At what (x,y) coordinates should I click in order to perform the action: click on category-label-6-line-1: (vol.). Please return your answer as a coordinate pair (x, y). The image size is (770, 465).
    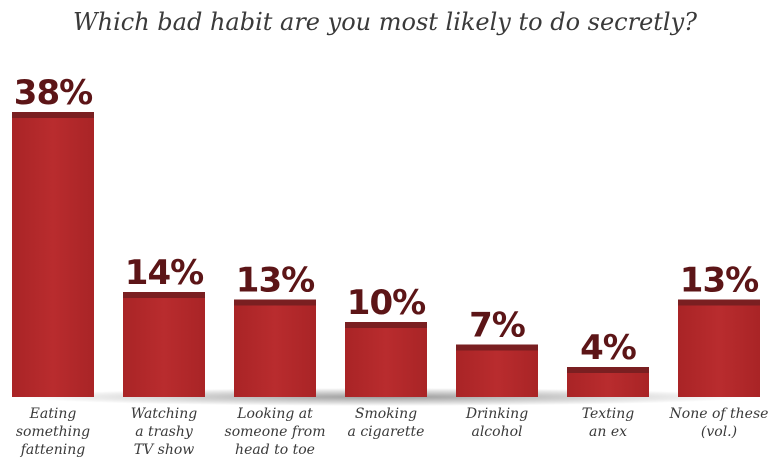
    Looking at the image, I should click on (719, 432).